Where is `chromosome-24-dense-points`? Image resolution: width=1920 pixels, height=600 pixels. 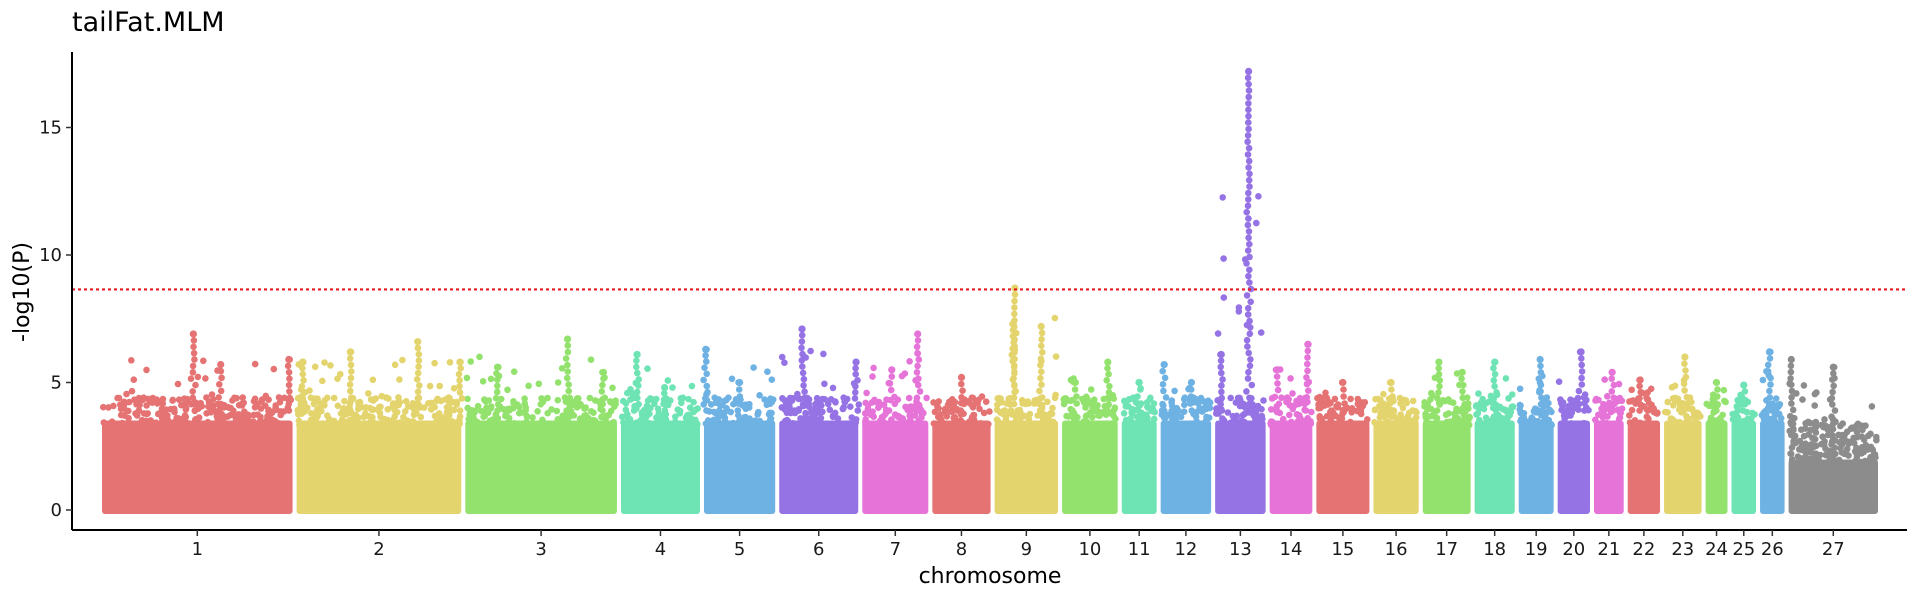 chromosome-24-dense-points is located at coordinates (1716, 467).